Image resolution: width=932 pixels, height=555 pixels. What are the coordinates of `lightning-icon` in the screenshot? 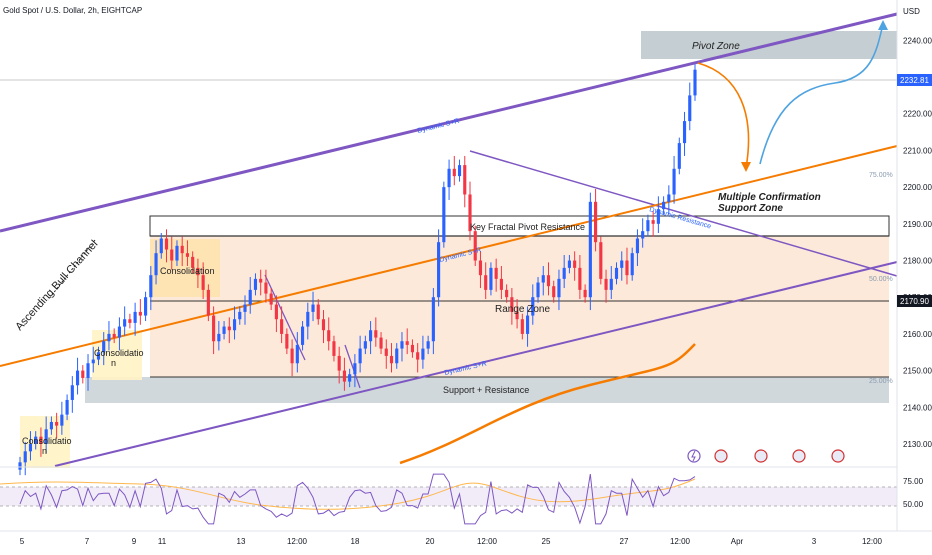 It's located at (694, 456).